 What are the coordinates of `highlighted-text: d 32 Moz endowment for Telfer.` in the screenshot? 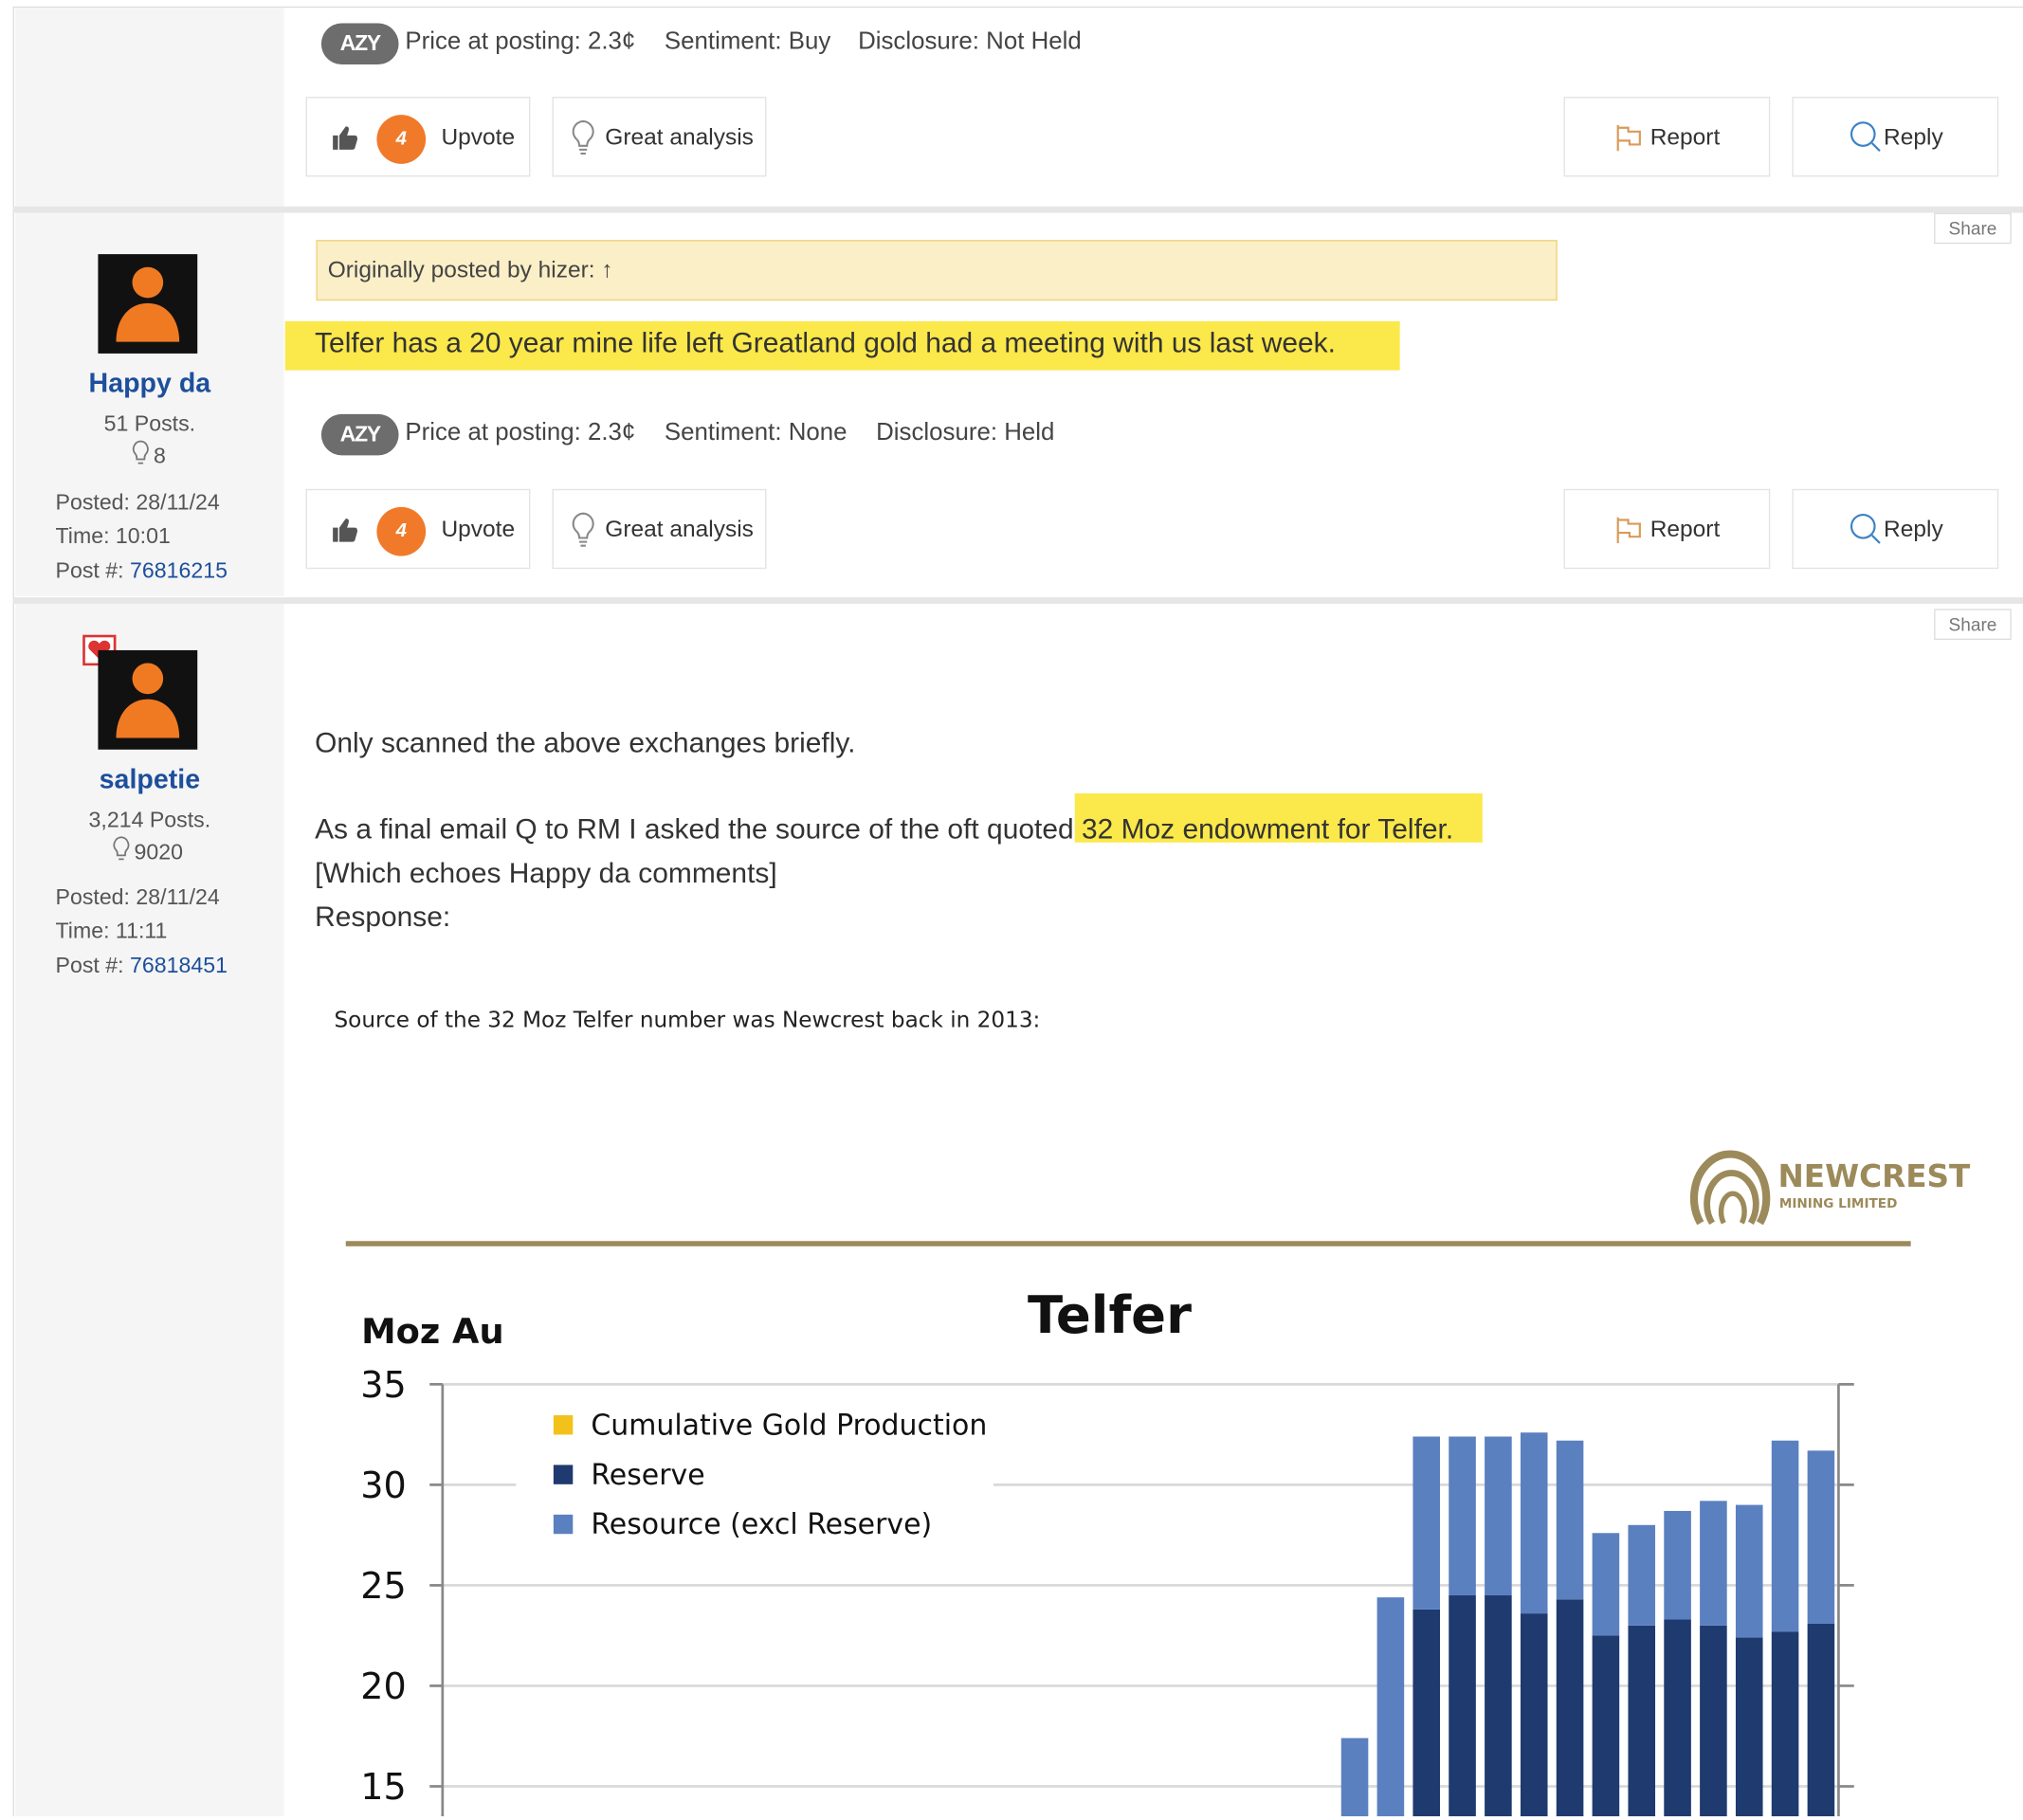 It's located at (1256, 829).